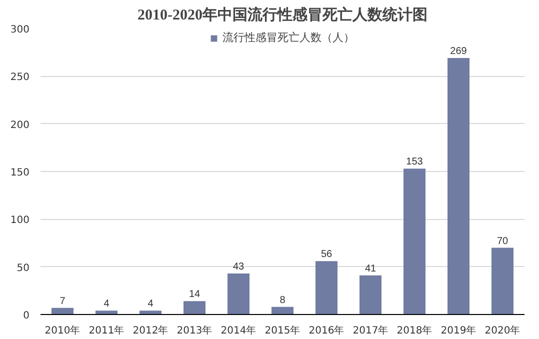 Image resolution: width=539 pixels, height=339 pixels. Describe the element at coordinates (238, 267) in the screenshot. I see `data-label: 43` at that location.